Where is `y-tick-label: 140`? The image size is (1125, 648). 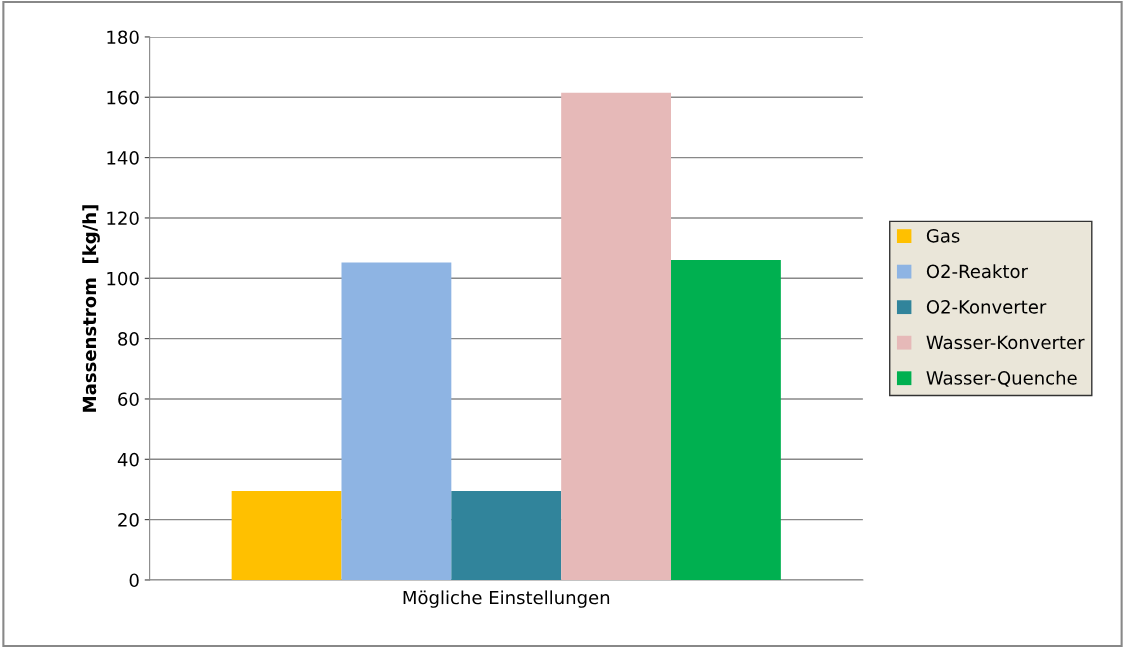 y-tick-label: 140 is located at coordinates (123, 158).